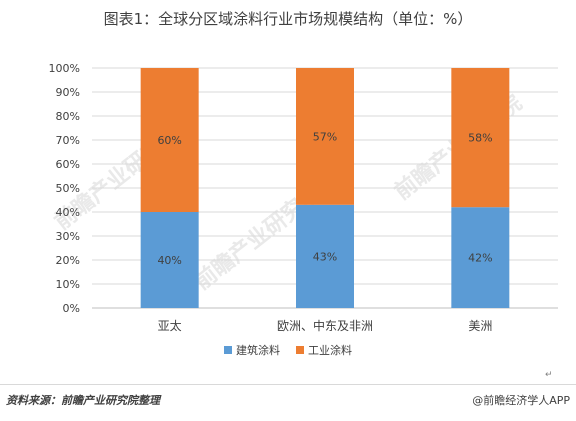  Describe the element at coordinates (64, 68) in the screenshot. I see `y-tick-label: 100%` at that location.